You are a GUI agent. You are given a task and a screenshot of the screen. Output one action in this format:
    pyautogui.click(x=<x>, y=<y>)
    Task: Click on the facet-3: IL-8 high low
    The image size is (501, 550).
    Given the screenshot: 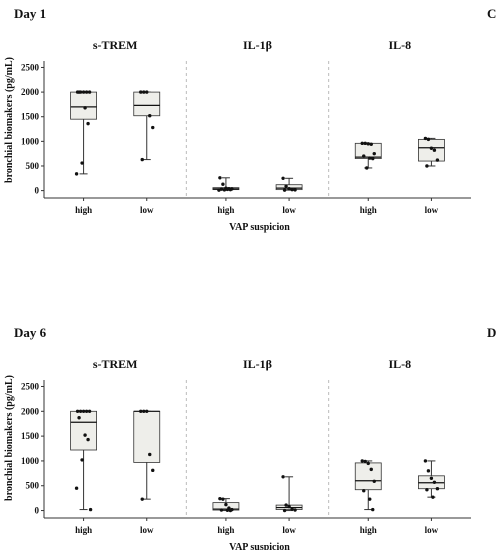 What is the action you would take?
    pyautogui.click(x=386, y=126)
    